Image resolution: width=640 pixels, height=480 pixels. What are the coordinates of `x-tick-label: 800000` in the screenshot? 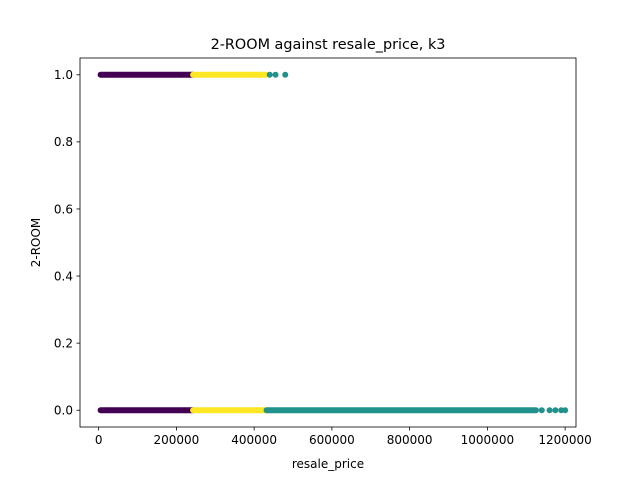 It's located at (410, 440).